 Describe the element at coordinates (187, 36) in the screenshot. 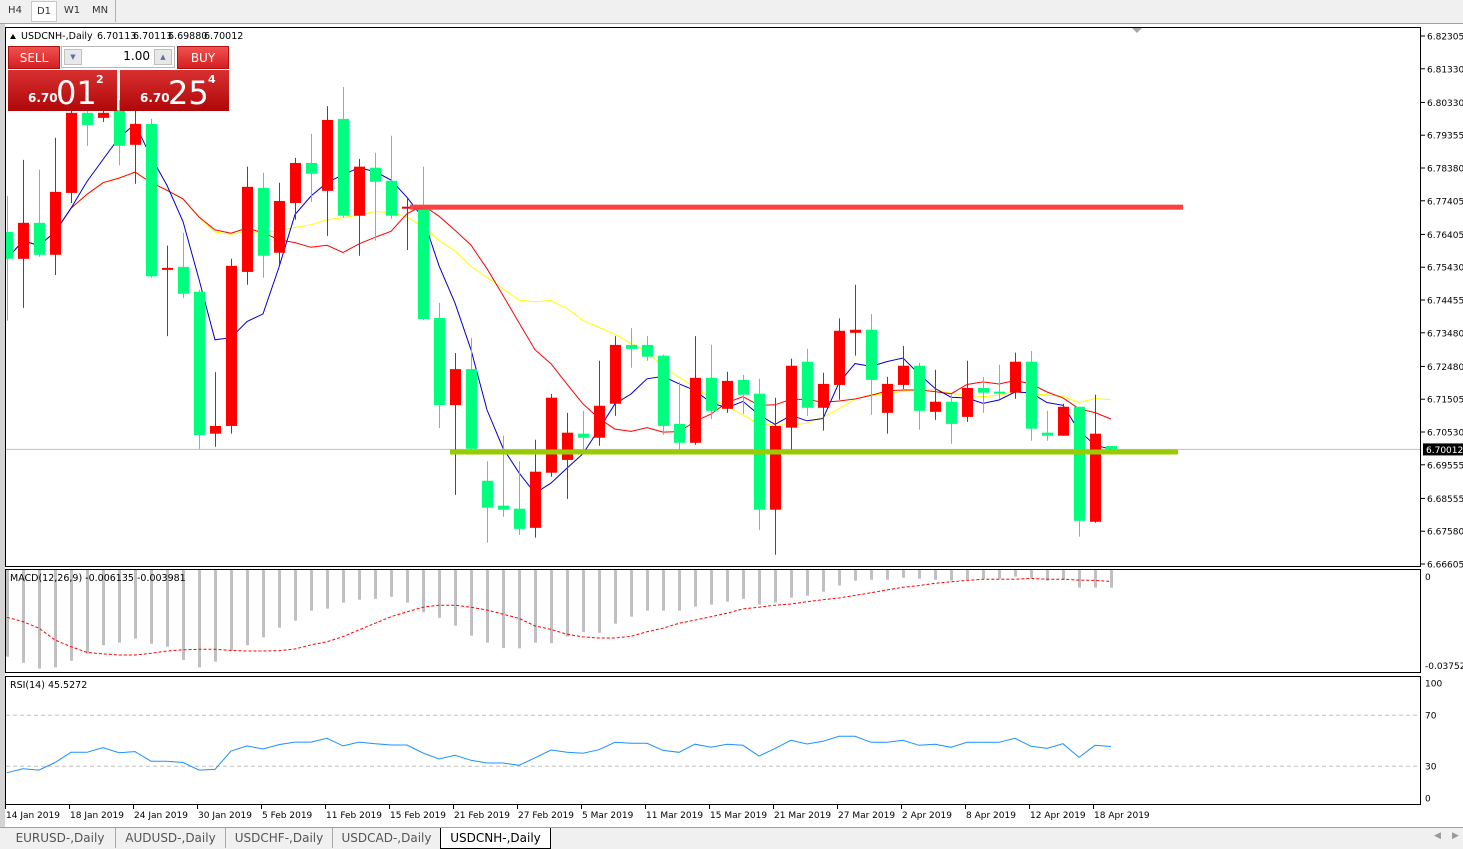

I see `ohlc-low: 6.69880` at that location.